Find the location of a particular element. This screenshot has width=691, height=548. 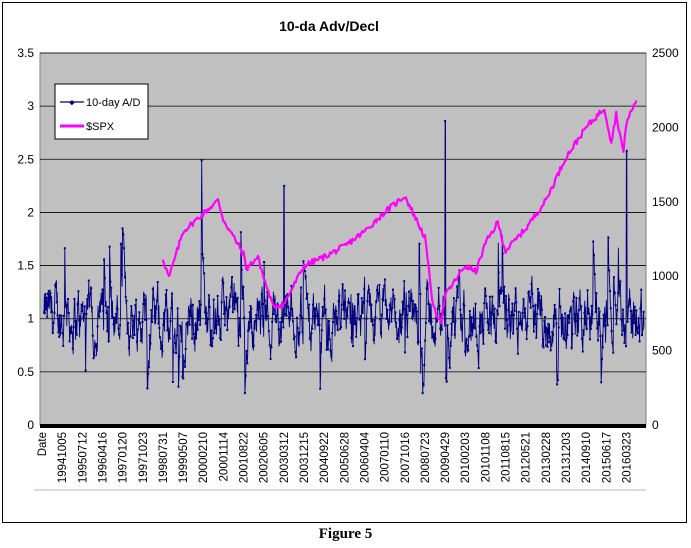

x-tick-label: 20080723 is located at coordinates (426, 457).